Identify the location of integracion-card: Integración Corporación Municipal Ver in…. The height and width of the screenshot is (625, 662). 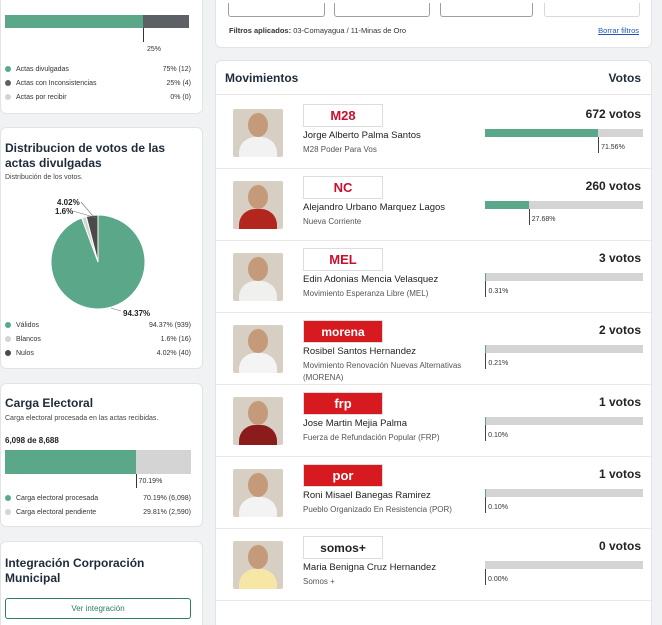
(101, 583).